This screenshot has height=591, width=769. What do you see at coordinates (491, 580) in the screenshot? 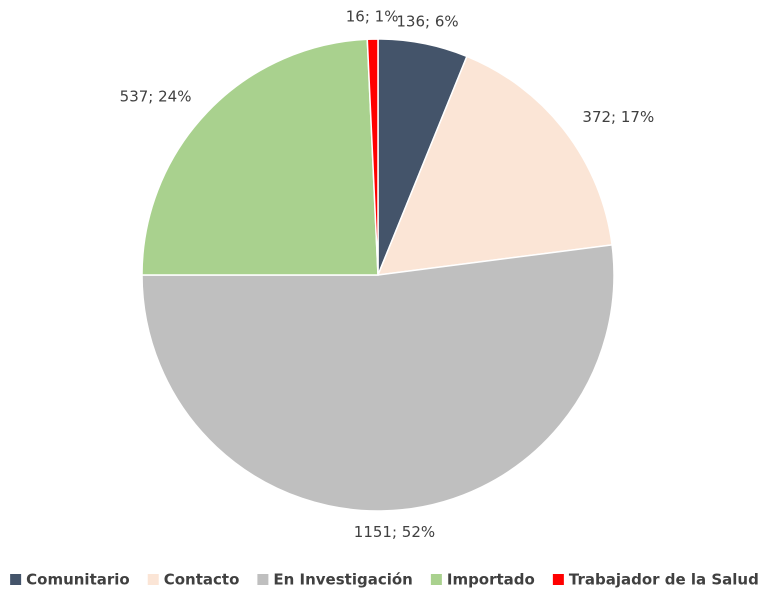
I see `legend-label: Importado` at bounding box center [491, 580].